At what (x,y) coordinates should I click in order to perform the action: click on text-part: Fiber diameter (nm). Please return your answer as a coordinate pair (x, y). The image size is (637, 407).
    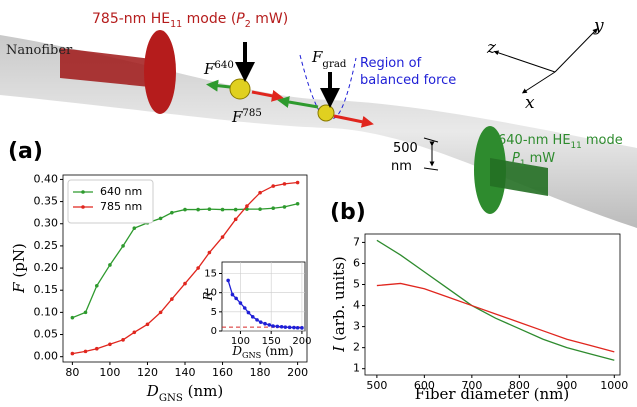
    Looking at the image, I should click on (492, 394).